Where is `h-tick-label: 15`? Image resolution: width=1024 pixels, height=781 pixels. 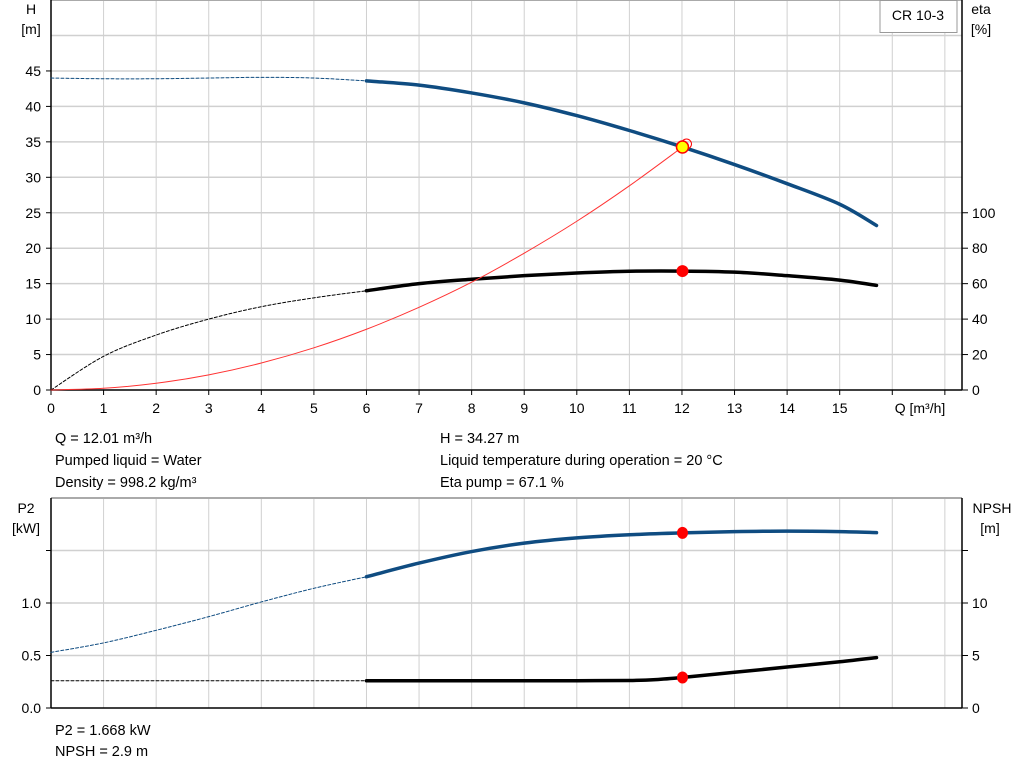 h-tick-label: 15 is located at coordinates (33, 284).